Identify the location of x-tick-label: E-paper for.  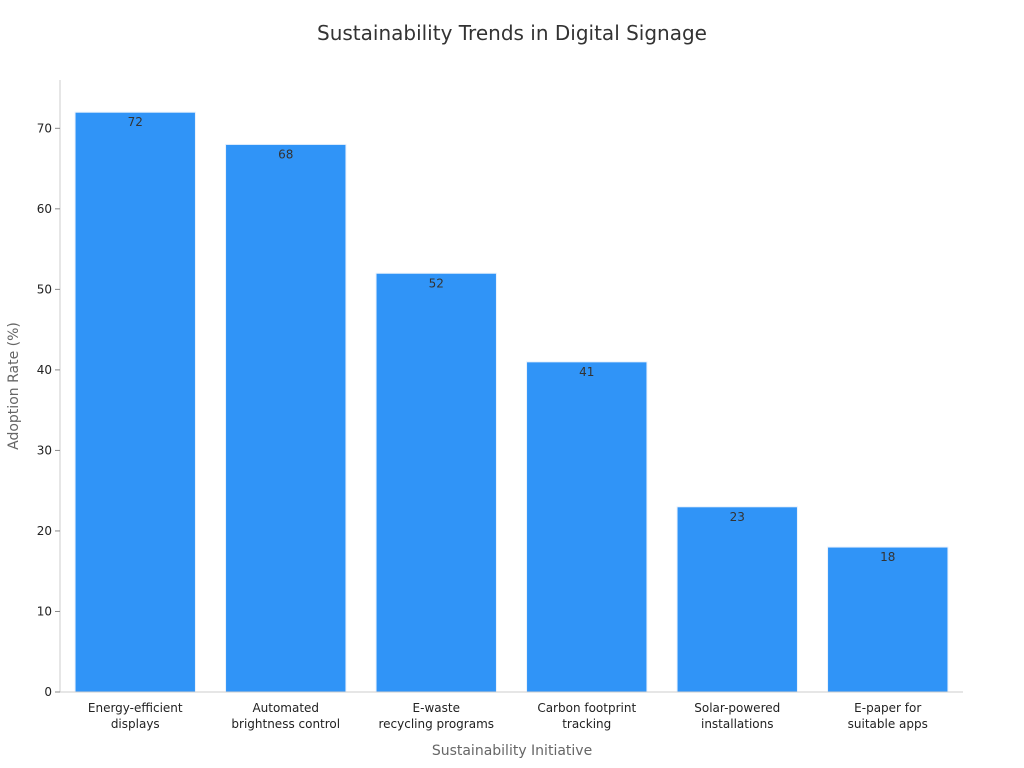
(887, 708).